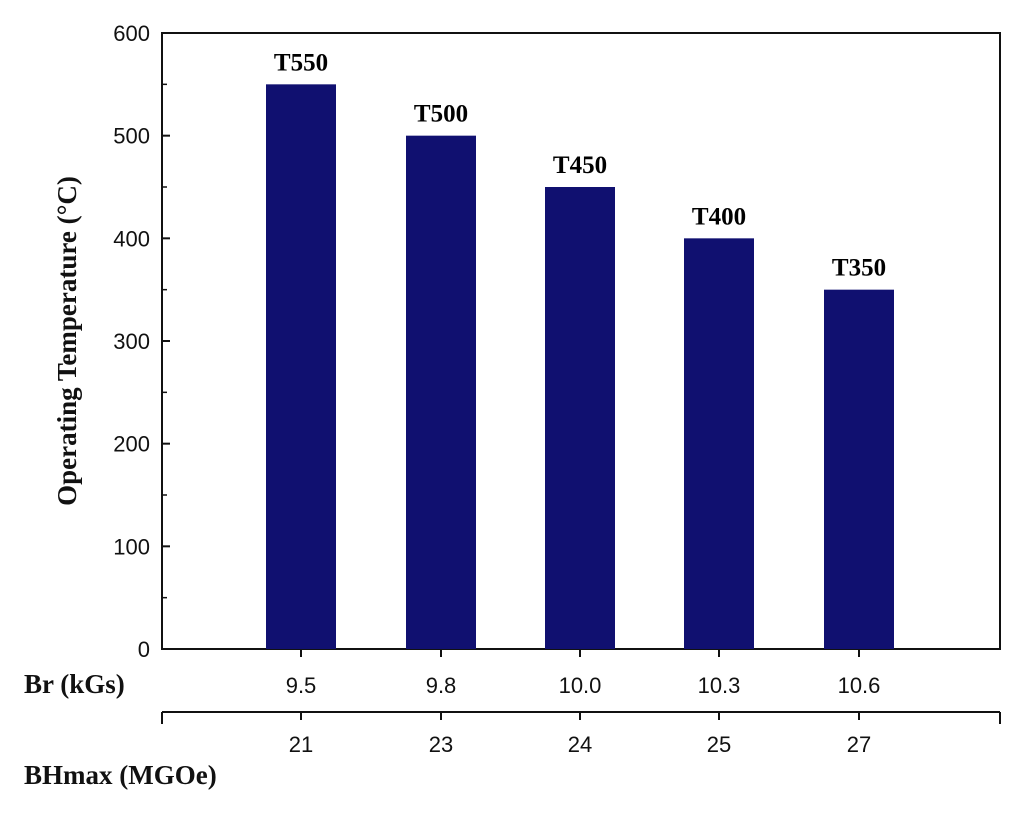  Describe the element at coordinates (580, 685) in the screenshot. I see `x-tick-label-br: 10.0` at that location.